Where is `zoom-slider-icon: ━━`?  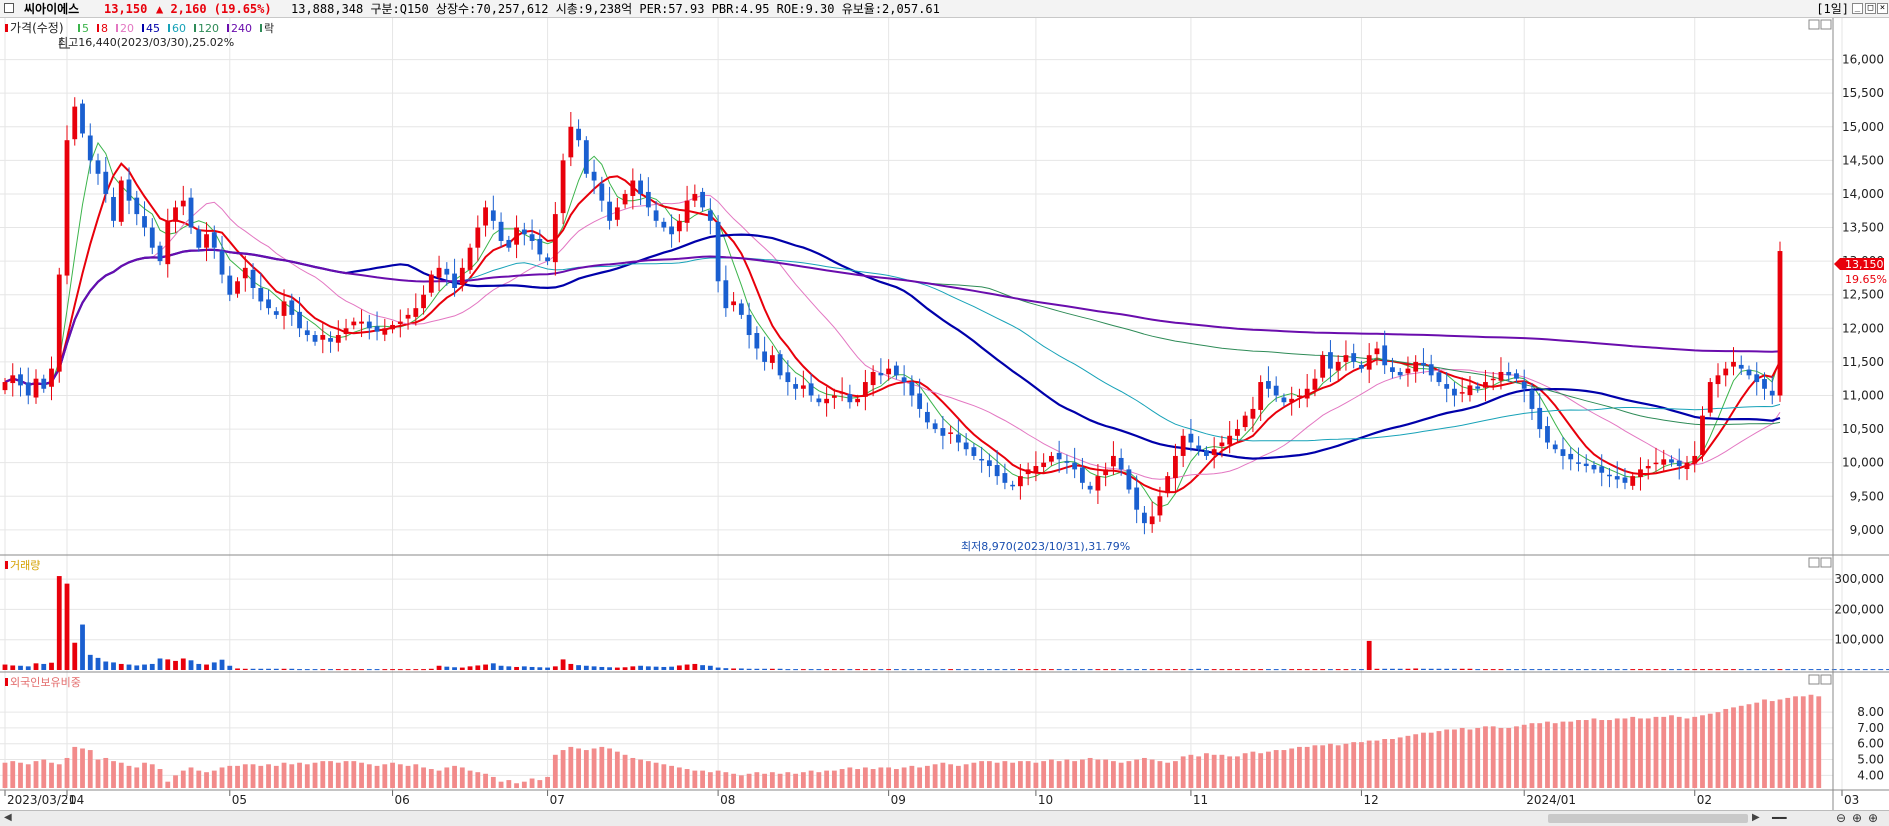 zoom-slider-icon: ━━ is located at coordinates (1779, 818).